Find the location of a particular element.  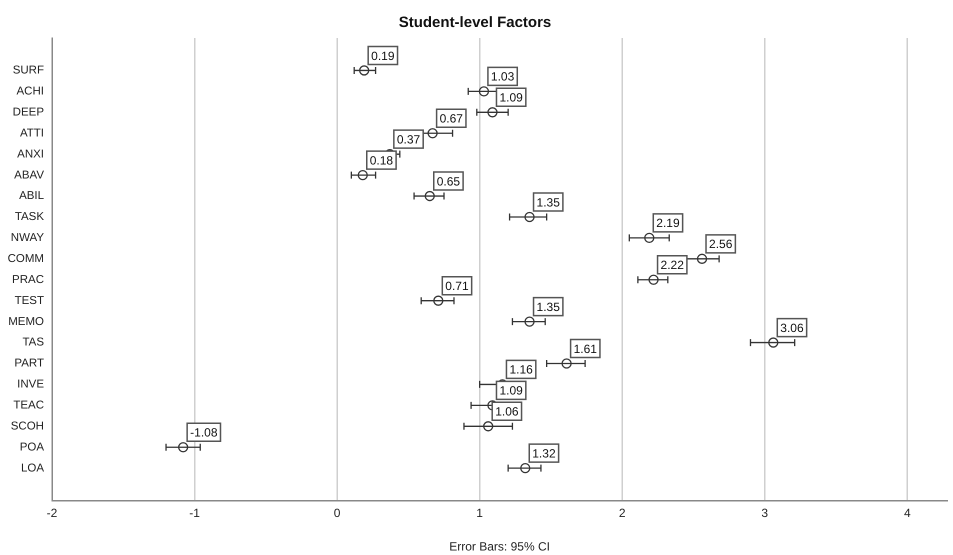

y-tick-label: INVE is located at coordinates (30, 384).